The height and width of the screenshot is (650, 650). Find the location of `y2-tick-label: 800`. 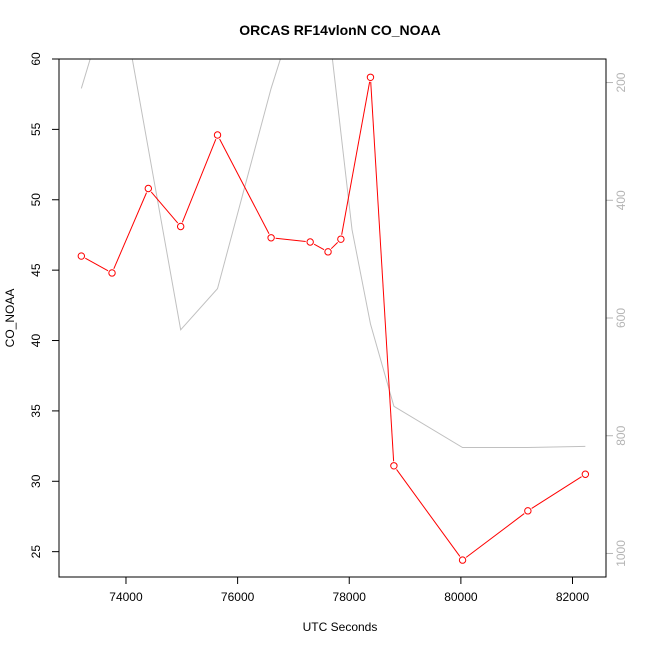

y2-tick-label: 800 is located at coordinates (621, 435).